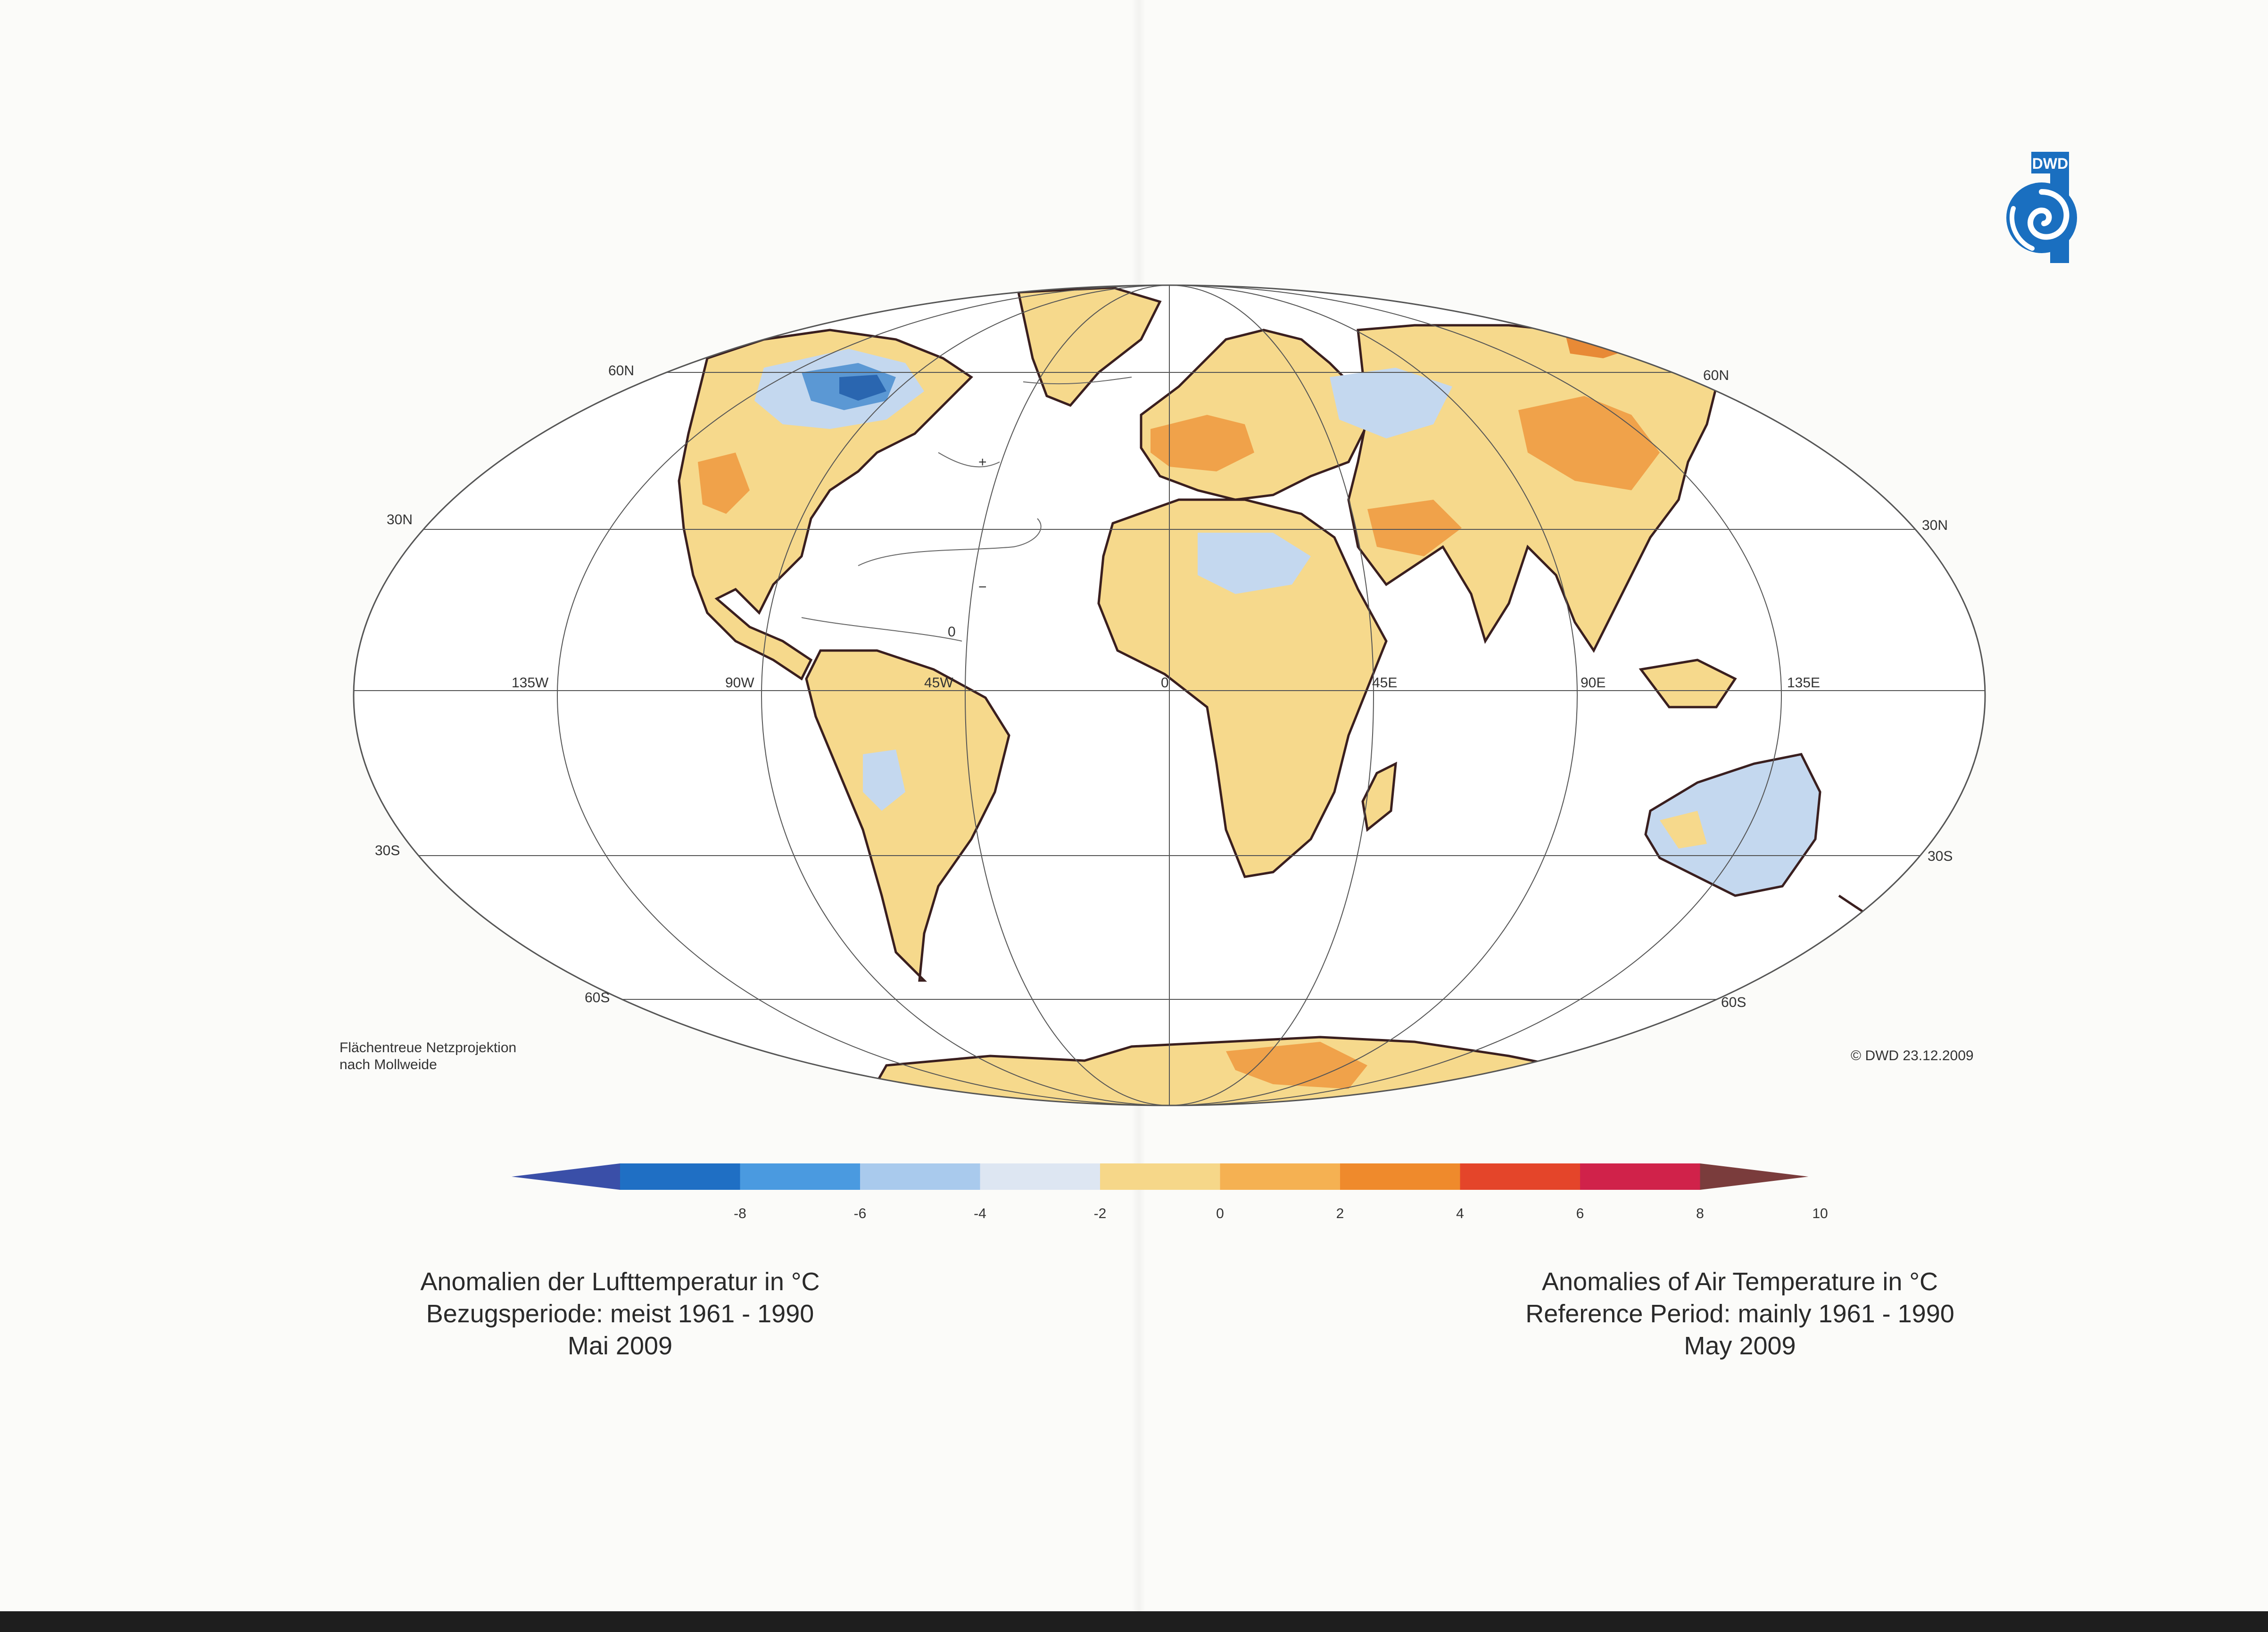 The image size is (2268, 1632). What do you see at coordinates (1740, 1346) in the screenshot?
I see `caption-en-line-3: May 2009` at bounding box center [1740, 1346].